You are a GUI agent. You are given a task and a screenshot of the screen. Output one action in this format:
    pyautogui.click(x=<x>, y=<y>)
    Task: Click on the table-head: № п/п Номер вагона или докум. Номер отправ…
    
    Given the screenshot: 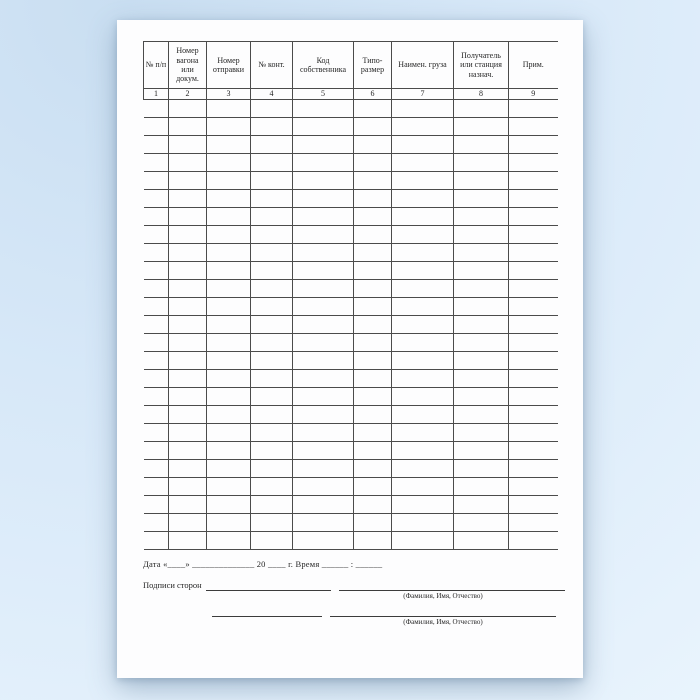 What is the action you would take?
    pyautogui.click(x=350, y=70)
    